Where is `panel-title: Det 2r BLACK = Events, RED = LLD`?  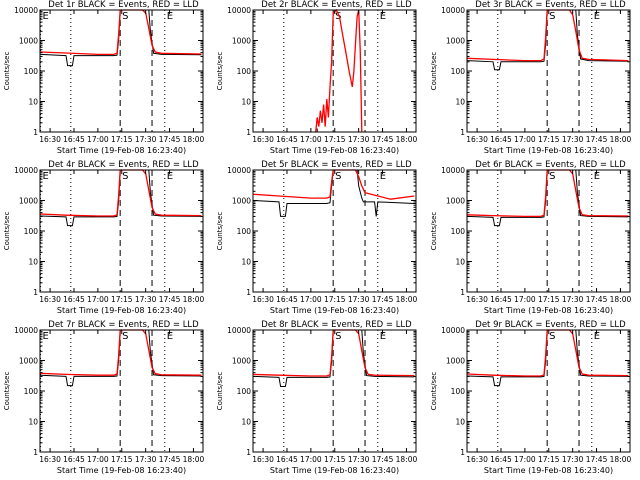
panel-title: Det 2r BLACK = Events, RED = LLD is located at coordinates (336, 5).